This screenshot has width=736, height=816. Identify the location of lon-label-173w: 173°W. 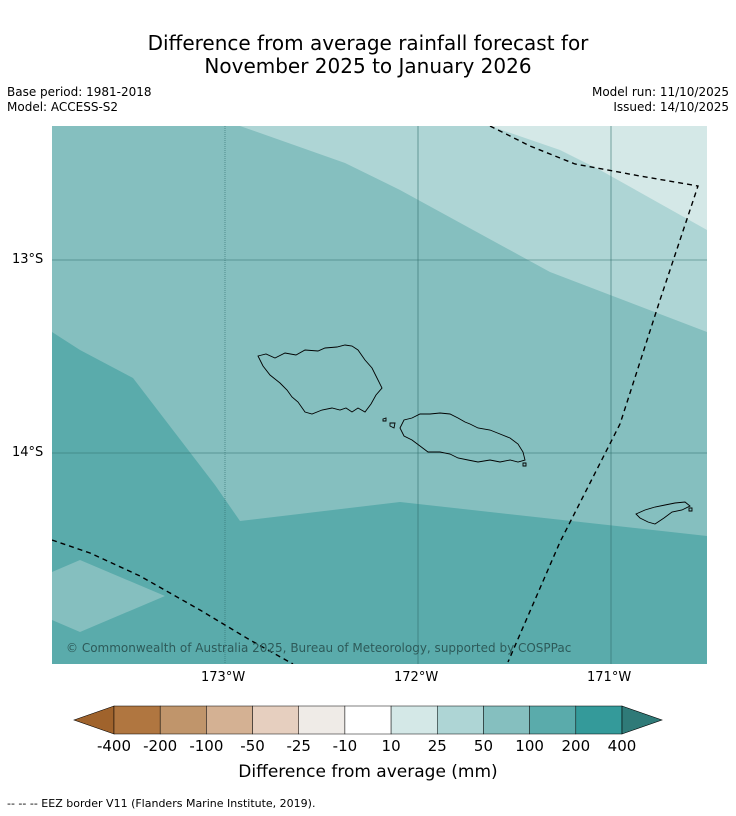
(223, 677).